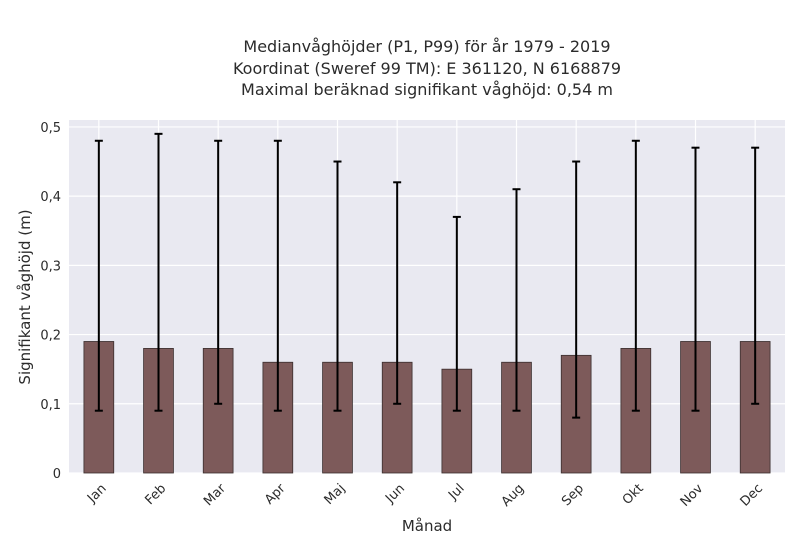  What do you see at coordinates (456, 313) in the screenshot?
I see `errorbar-jul` at bounding box center [456, 313].